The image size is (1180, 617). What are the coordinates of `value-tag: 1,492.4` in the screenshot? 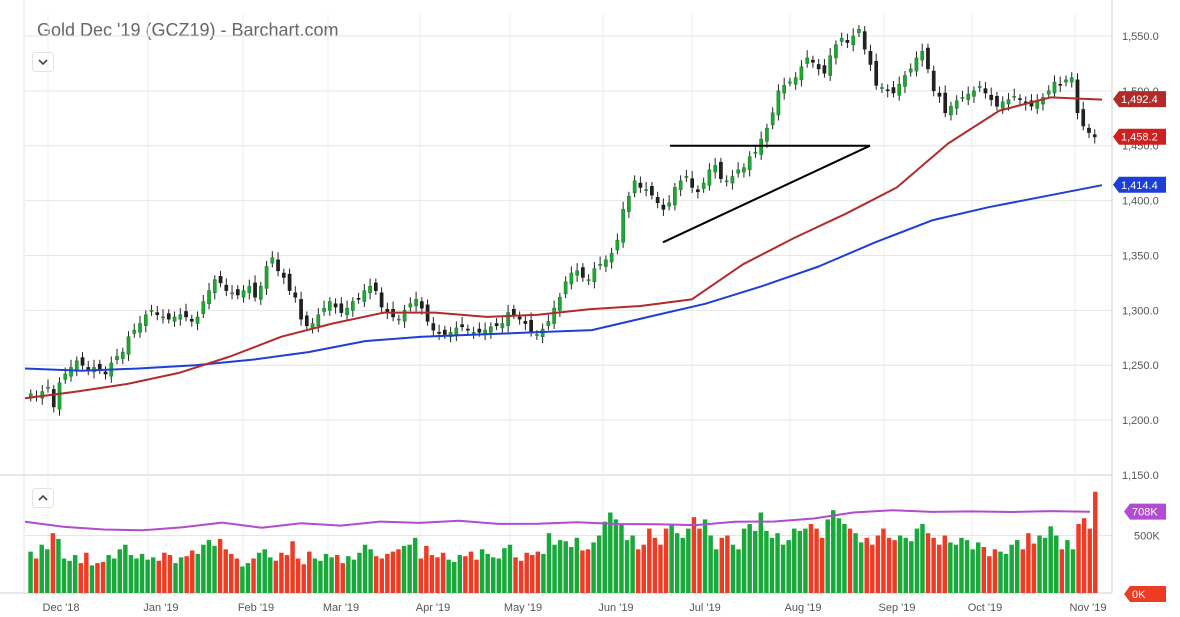 It's located at (1139, 99).